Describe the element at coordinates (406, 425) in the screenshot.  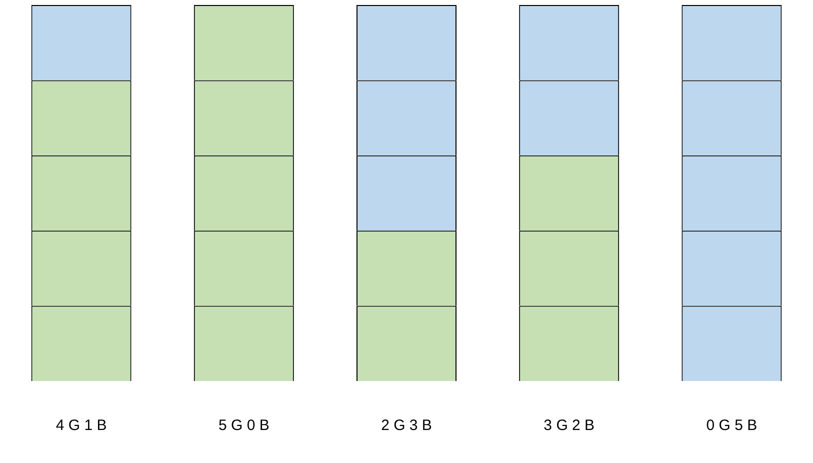
I see `x-tick-label: 2 G 3 B` at that location.